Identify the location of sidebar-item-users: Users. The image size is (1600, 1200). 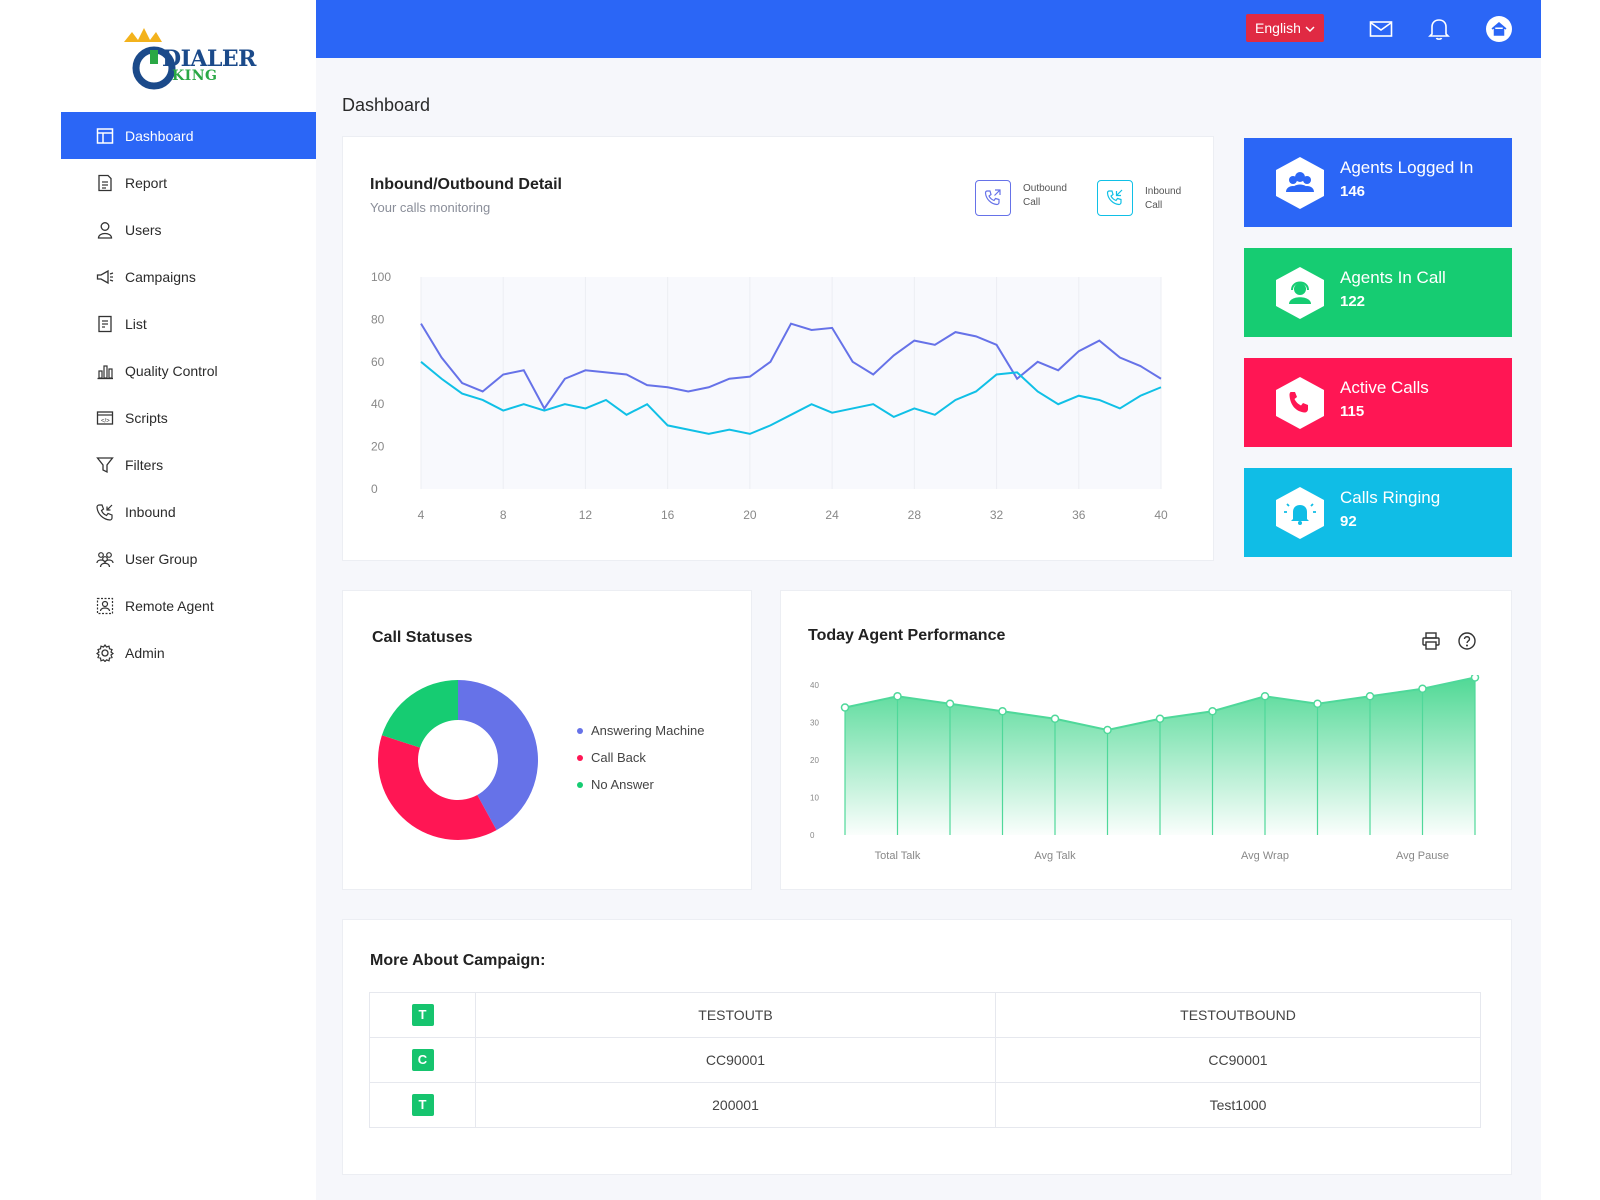
(188, 229).